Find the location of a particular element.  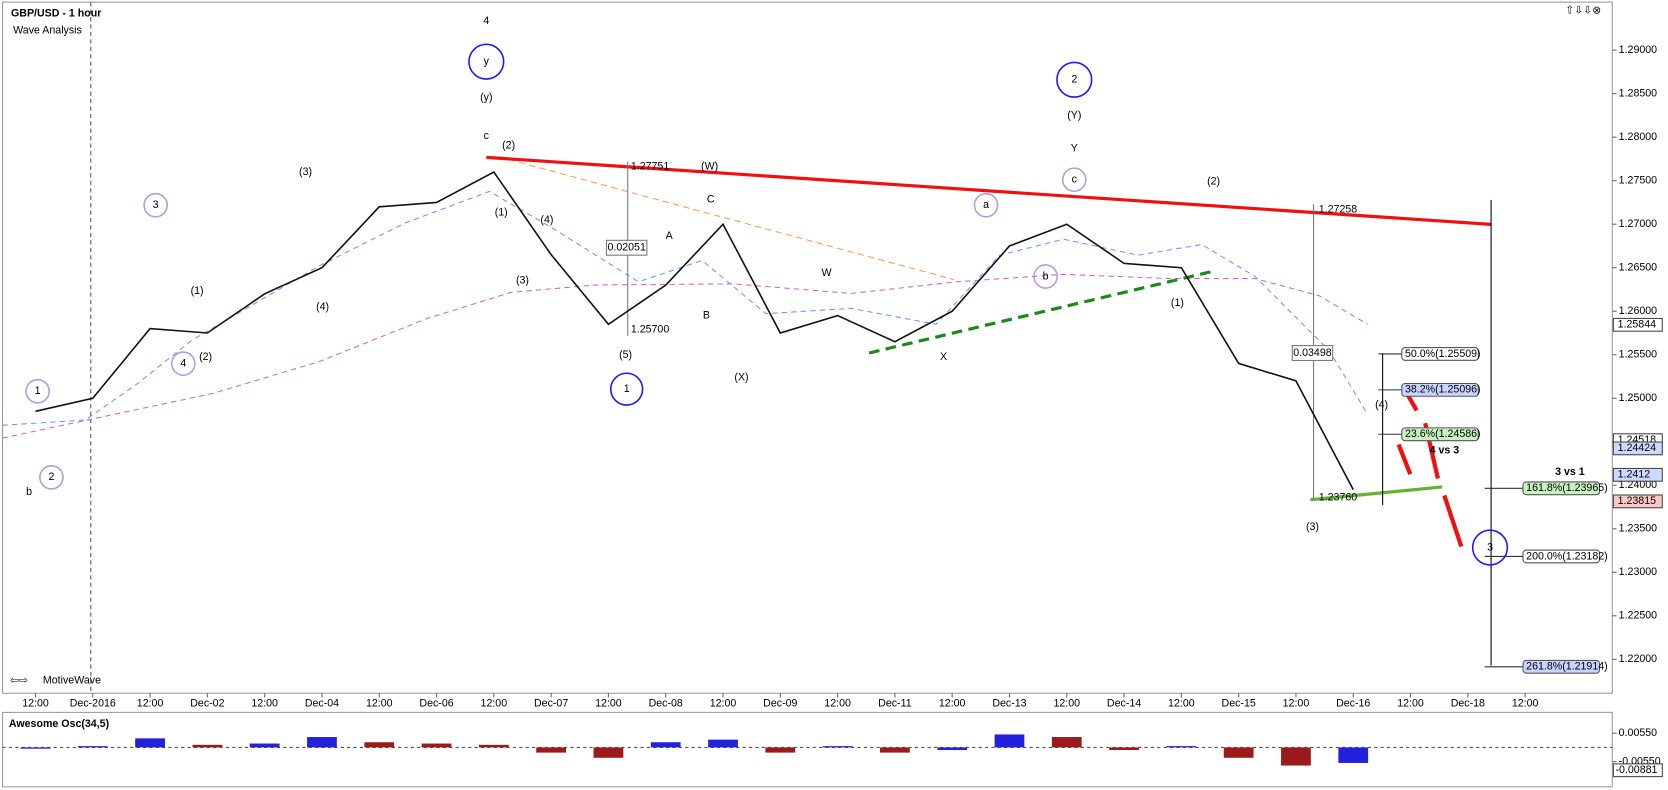

wave-label: C is located at coordinates (711, 200).